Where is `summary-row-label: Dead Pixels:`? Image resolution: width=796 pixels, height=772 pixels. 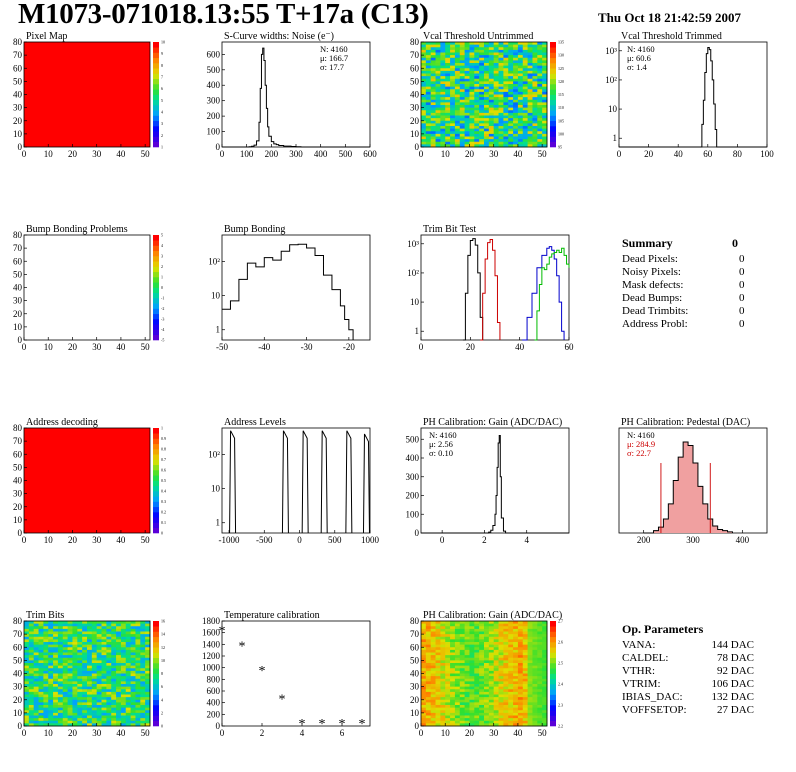 summary-row-label: Dead Pixels: is located at coordinates (650, 259).